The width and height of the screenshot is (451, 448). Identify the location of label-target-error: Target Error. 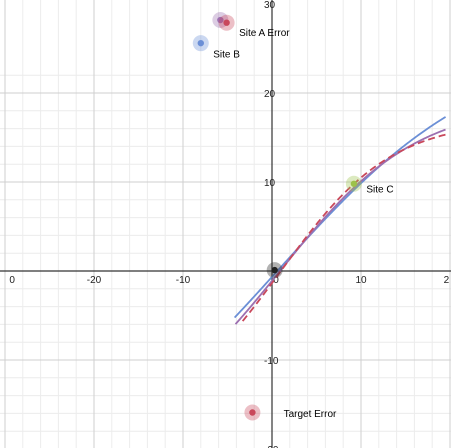
(310, 414).